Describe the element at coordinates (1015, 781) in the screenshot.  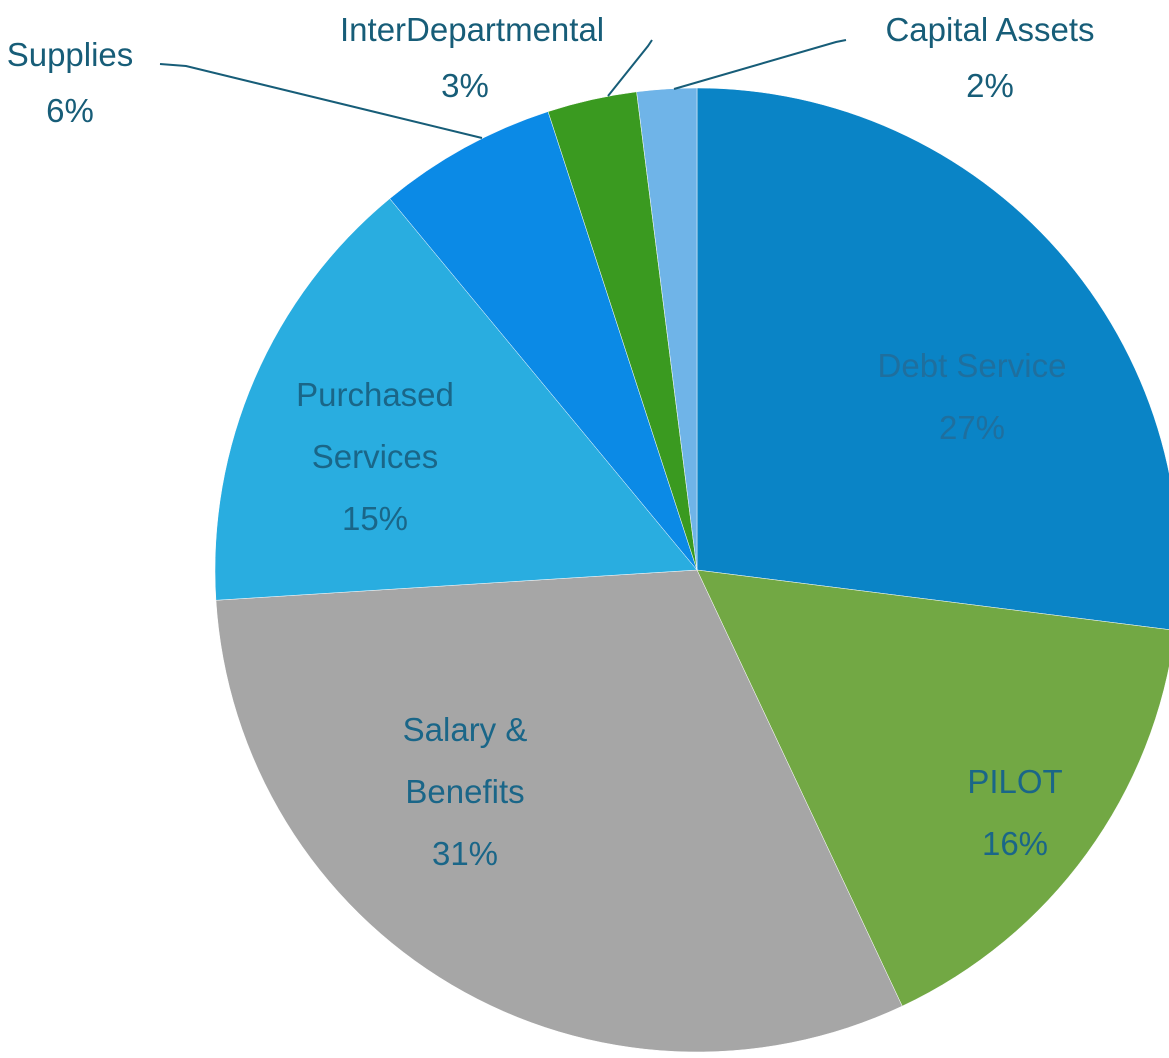
I see `category-label: PILOT` at that location.